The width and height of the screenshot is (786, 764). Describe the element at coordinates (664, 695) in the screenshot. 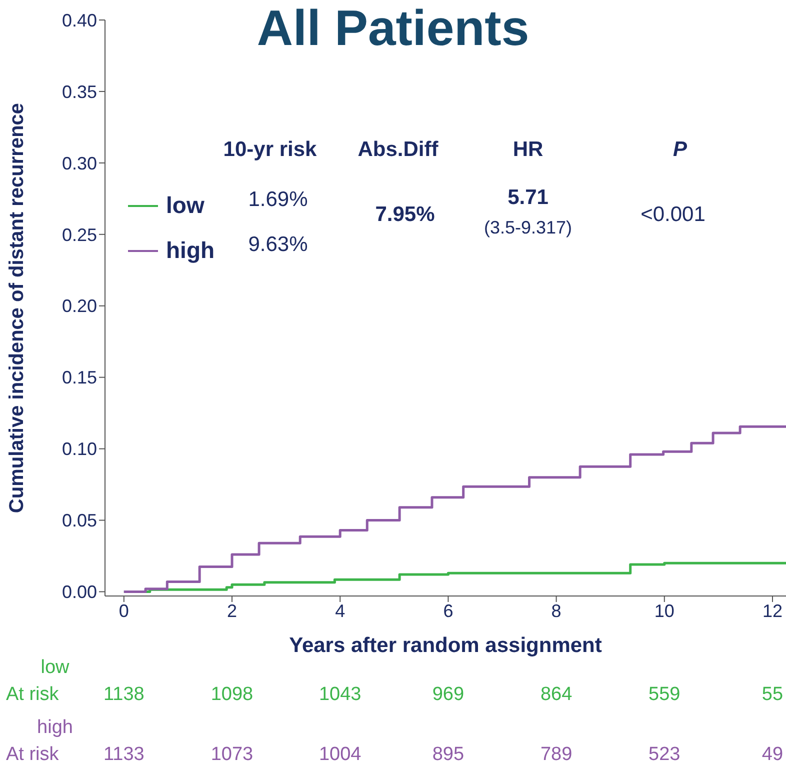

I see `text: 559` at that location.